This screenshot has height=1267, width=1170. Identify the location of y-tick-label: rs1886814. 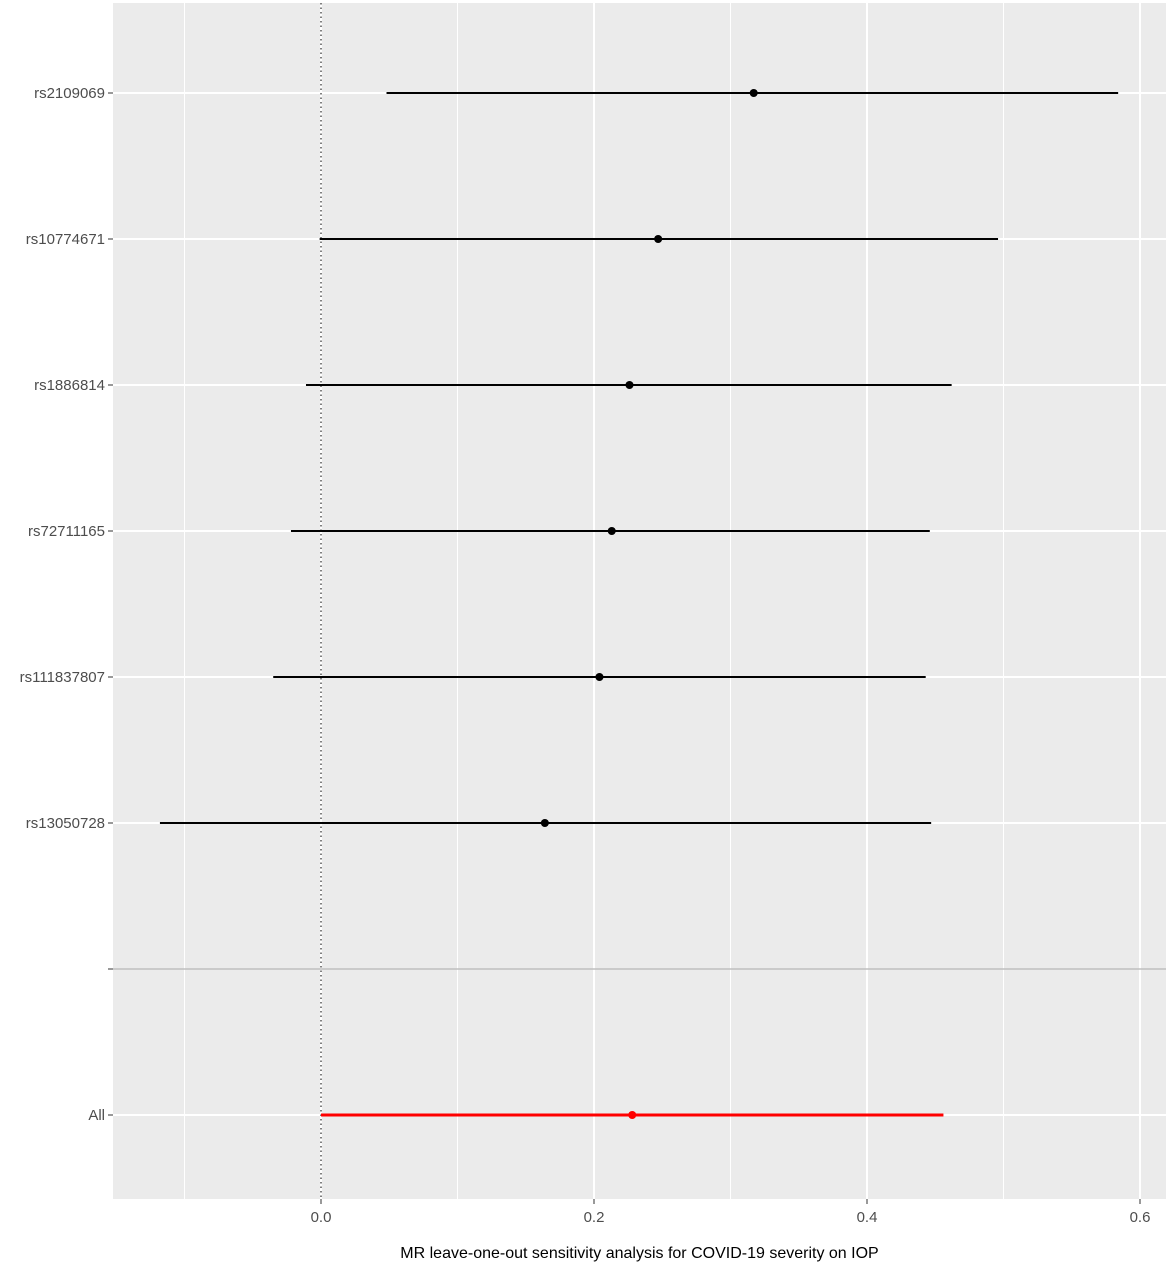
(69, 385).